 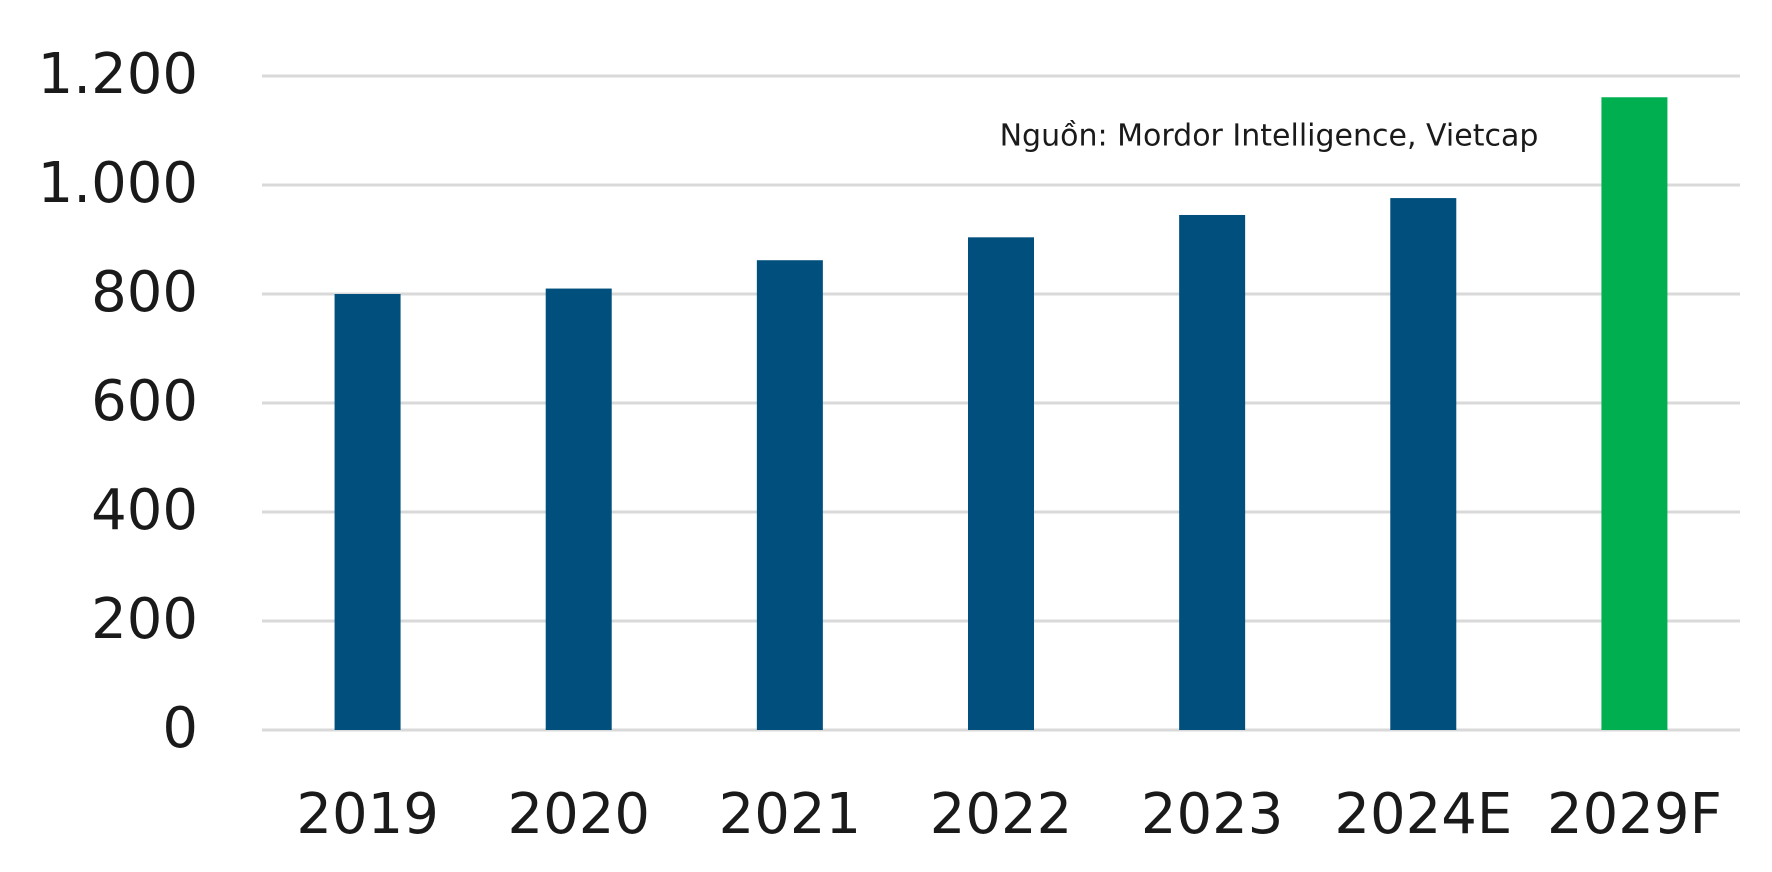 I want to click on y-tick-label: 1.000, so click(x=118, y=183).